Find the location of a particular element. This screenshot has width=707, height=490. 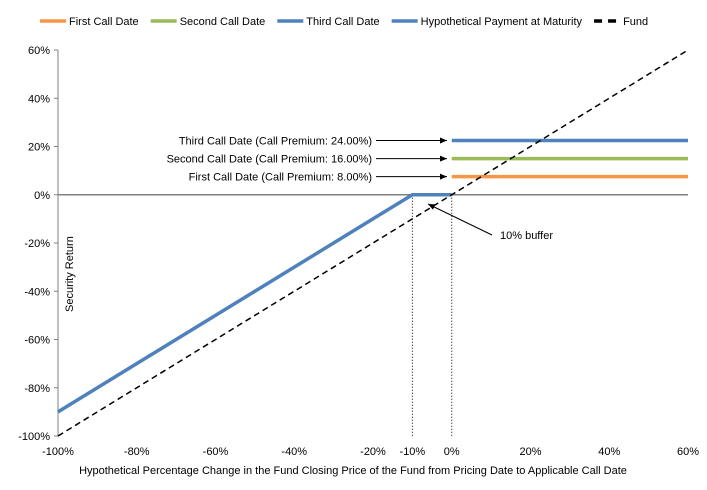

y-axis-title: Security Return is located at coordinates (70, 274).